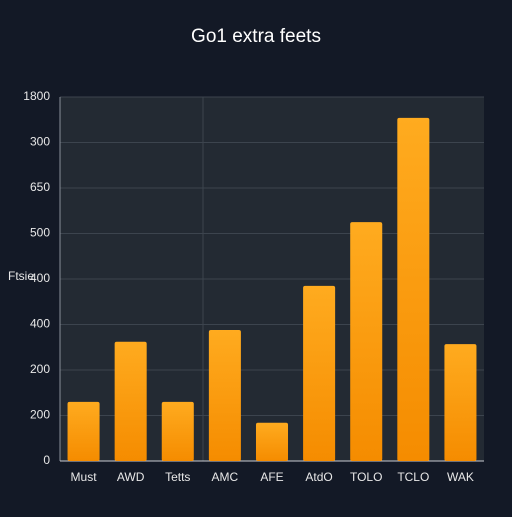 The height and width of the screenshot is (517, 512). Describe the element at coordinates (40, 187) in the screenshot. I see `y-tick-label: 650` at that location.